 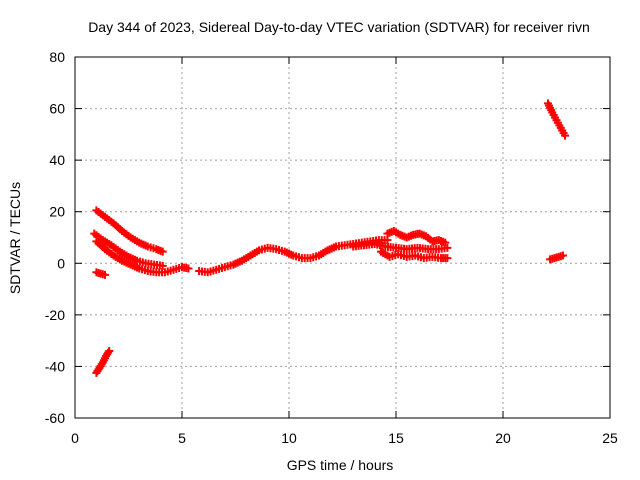 What do you see at coordinates (57, 57) in the screenshot?
I see `y-tick-label: 80` at bounding box center [57, 57].